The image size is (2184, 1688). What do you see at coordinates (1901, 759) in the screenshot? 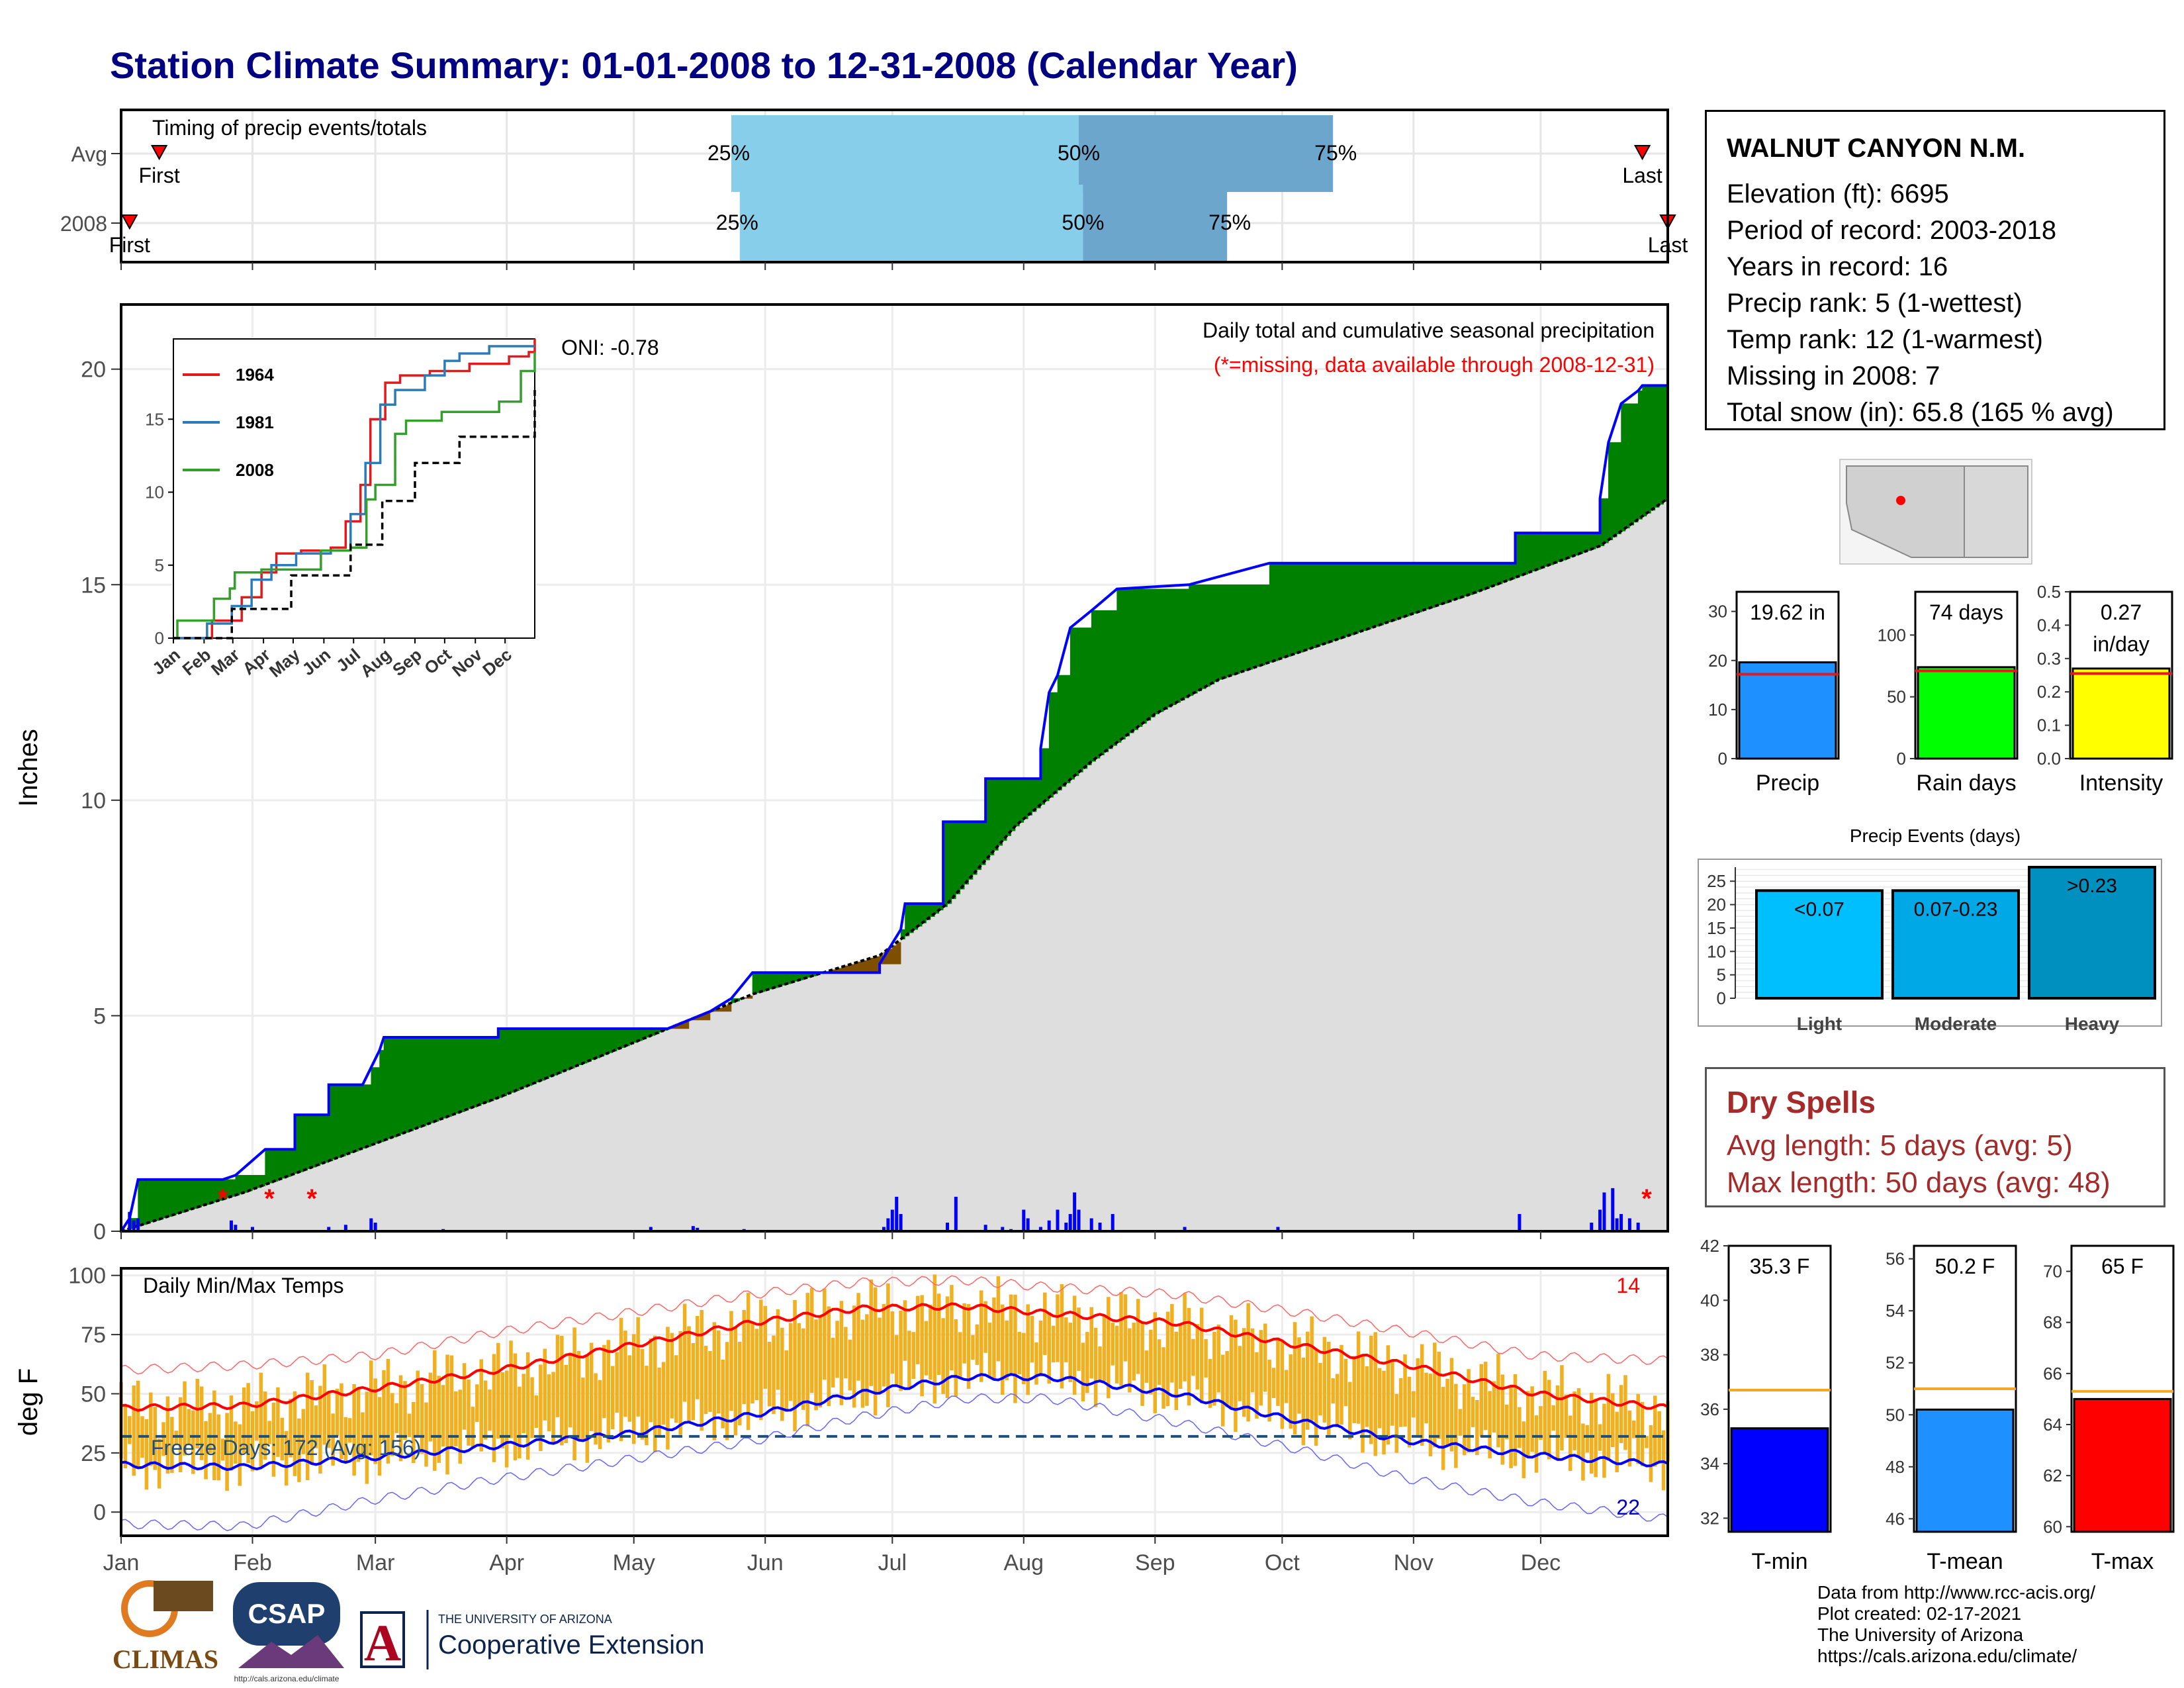
I see `bar-panel-y-tick: 0` at bounding box center [1901, 759].